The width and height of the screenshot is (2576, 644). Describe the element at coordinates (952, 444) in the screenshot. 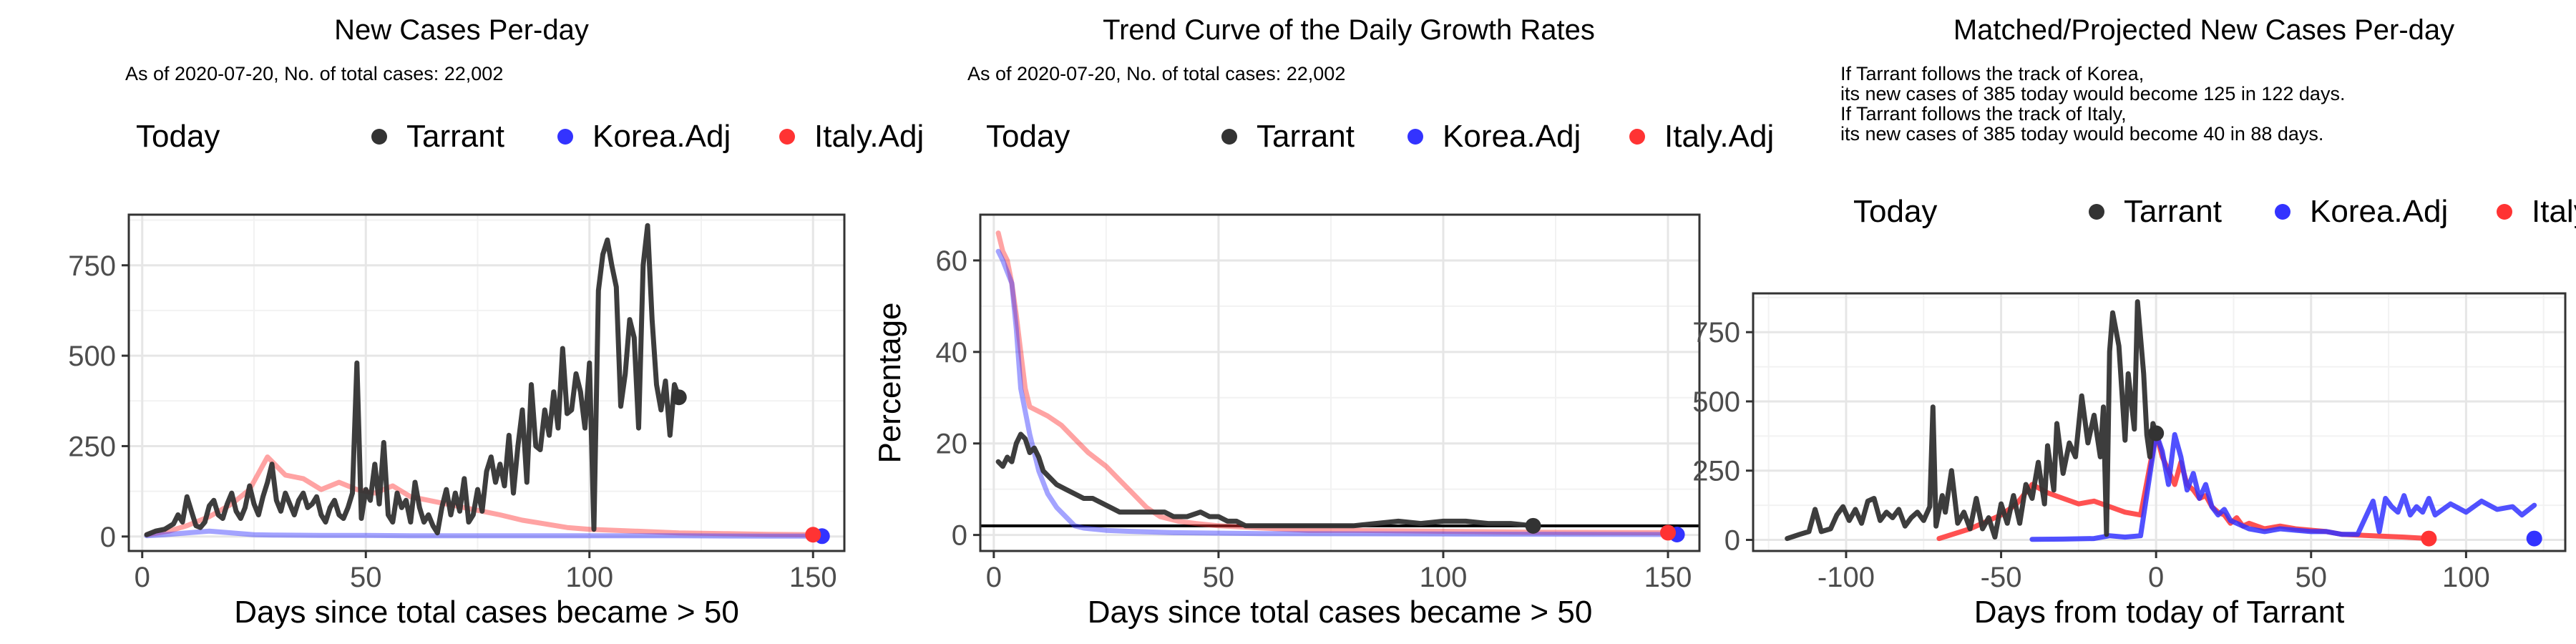

I see `y-tick-label: 20` at that location.